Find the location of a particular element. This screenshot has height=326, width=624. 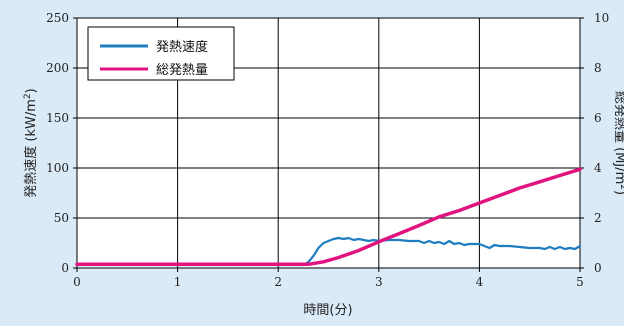

y-axis-label-right: 総発熱量 (MJ/m2) is located at coordinates (618, 143).